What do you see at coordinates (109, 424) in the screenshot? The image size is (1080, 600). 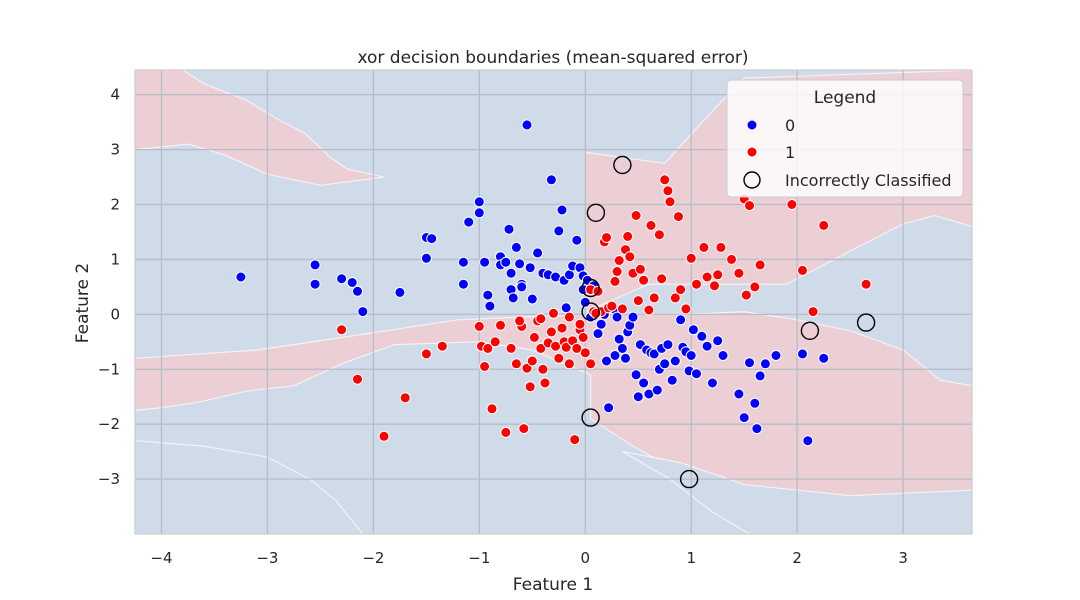 I see `y-tick-label: −2` at bounding box center [109, 424].